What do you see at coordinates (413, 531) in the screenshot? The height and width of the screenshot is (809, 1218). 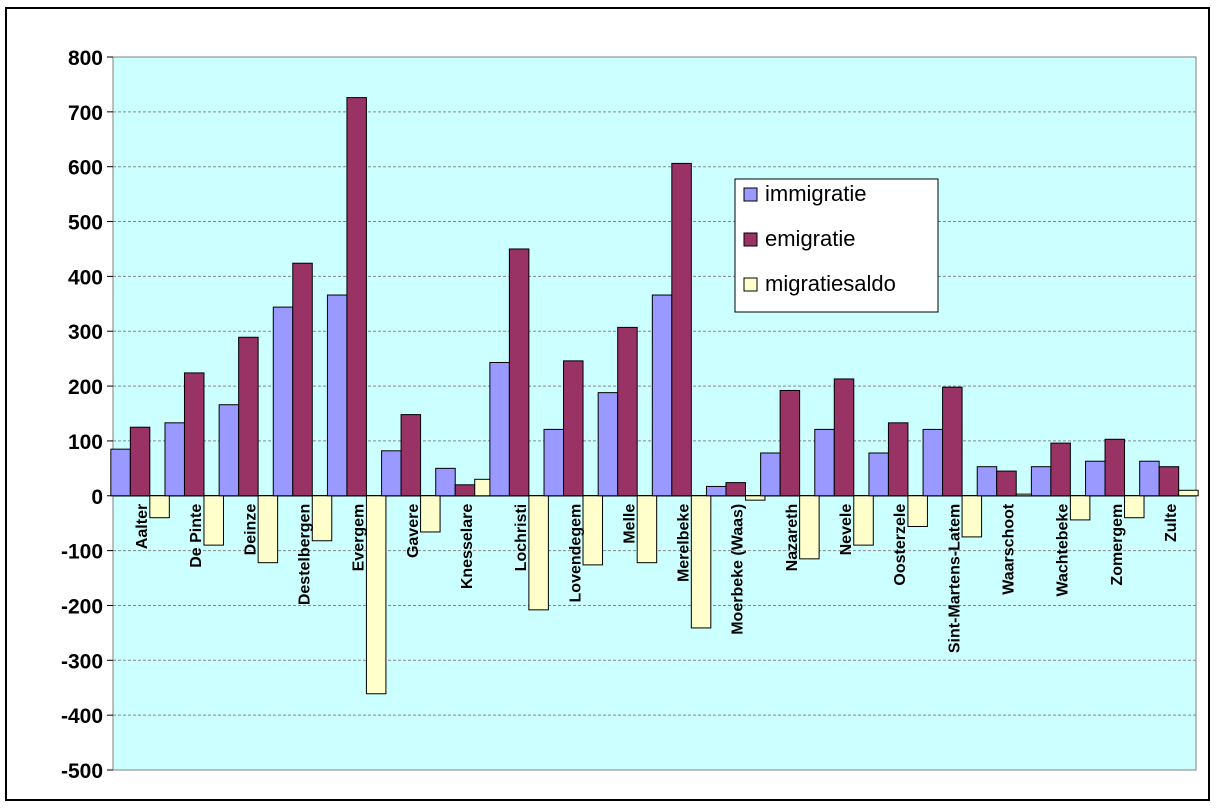 I see `x-category-label: Gavere` at bounding box center [413, 531].